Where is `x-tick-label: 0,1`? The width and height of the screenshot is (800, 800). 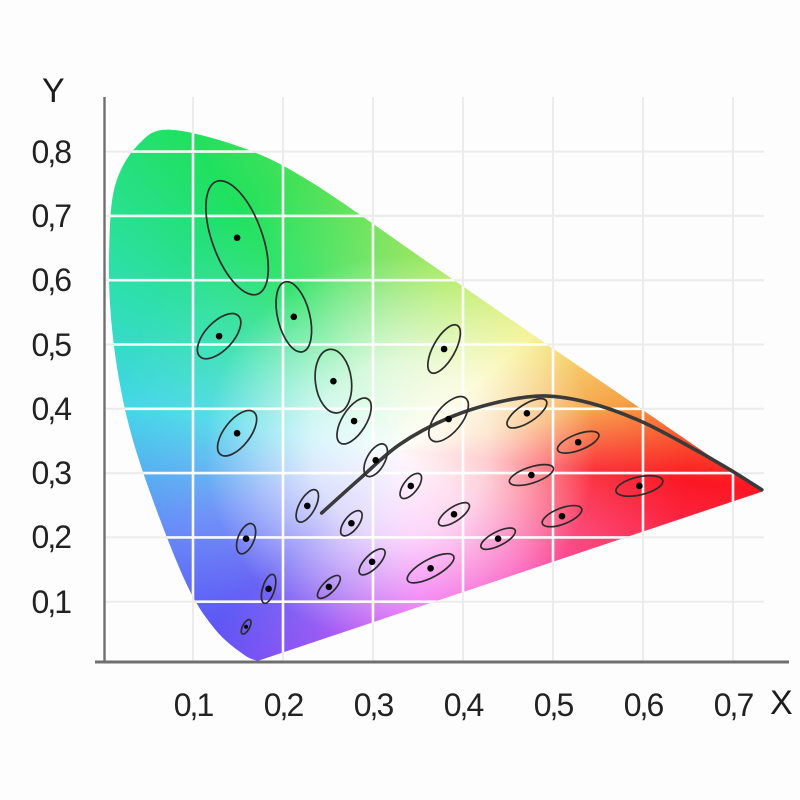 x-tick-label: 0,1 is located at coordinates (193, 705).